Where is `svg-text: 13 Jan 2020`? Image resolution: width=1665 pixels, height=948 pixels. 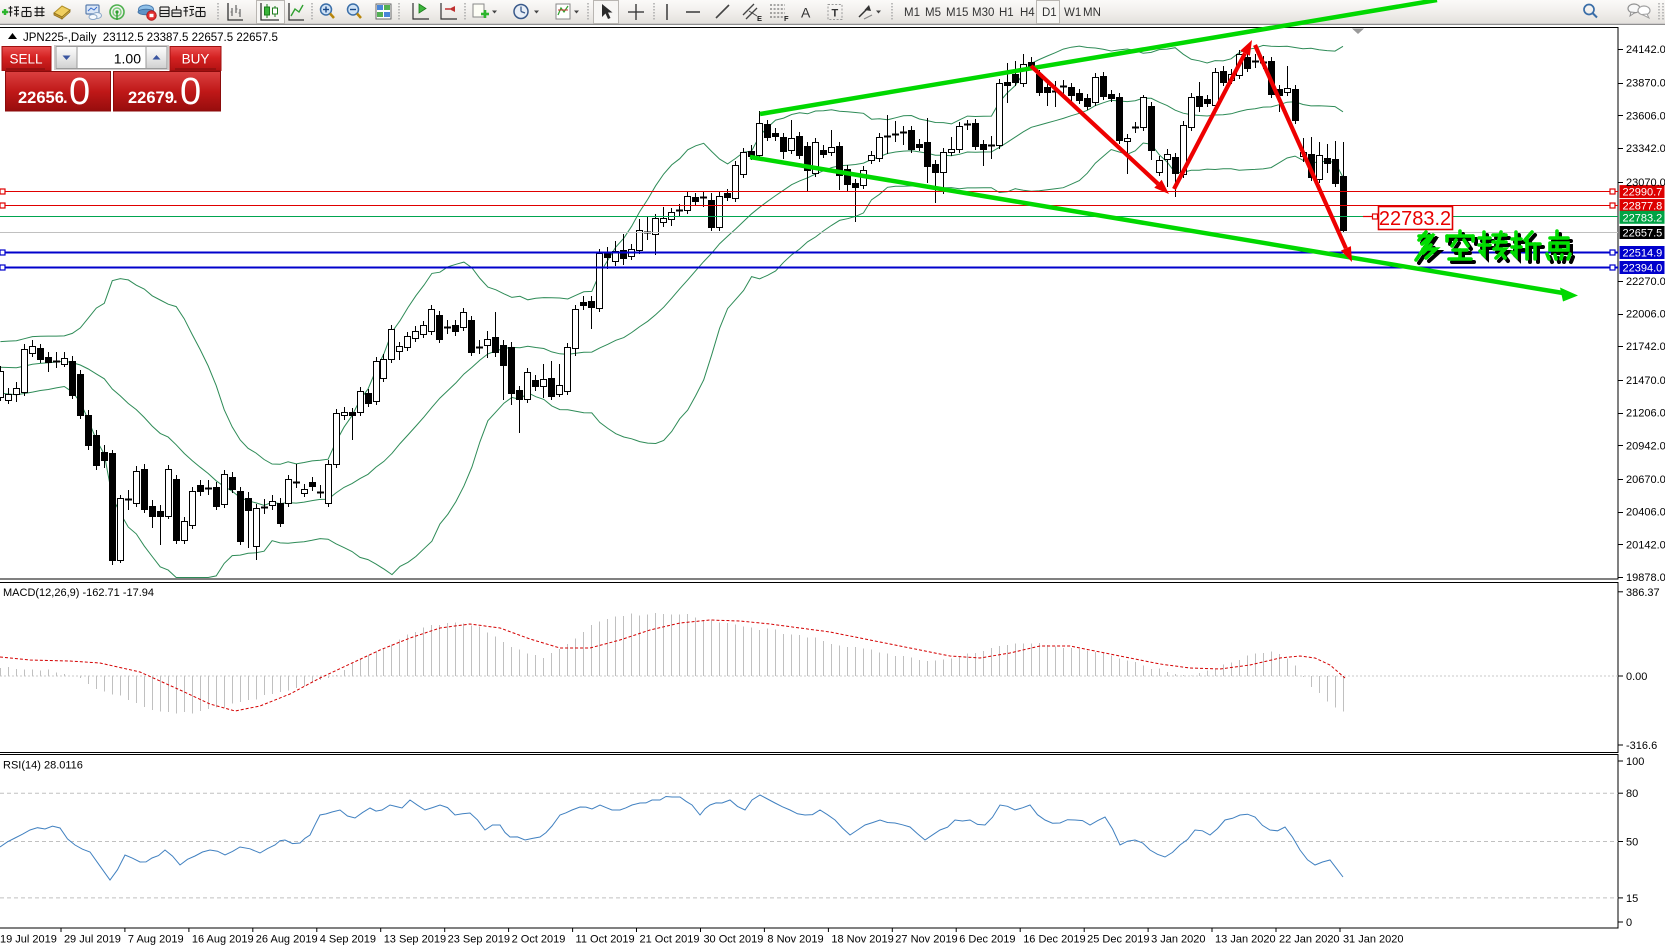
svg-text: 13 Jan 2020 is located at coordinates (1245, 940).